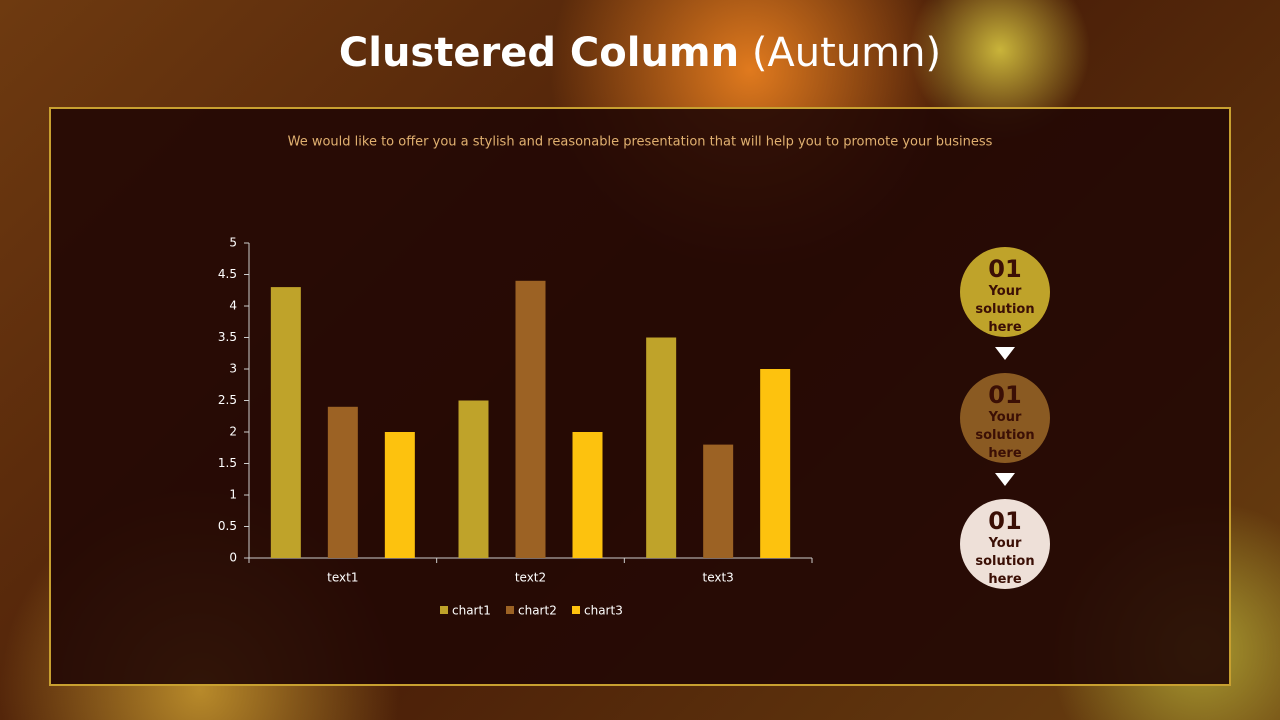 The height and width of the screenshot is (720, 1280). What do you see at coordinates (537, 611) in the screenshot?
I see `legend-label: chart2` at bounding box center [537, 611].